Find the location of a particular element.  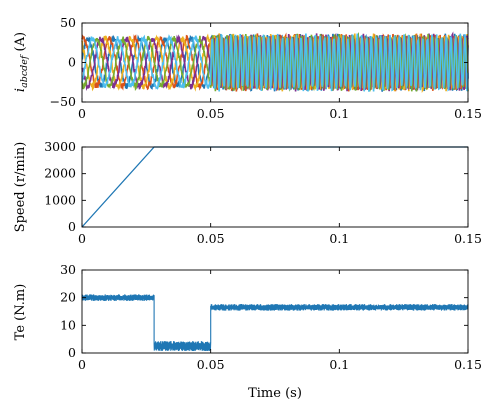

currents-y-label-sub: abcdef is located at coordinates (24, 71).